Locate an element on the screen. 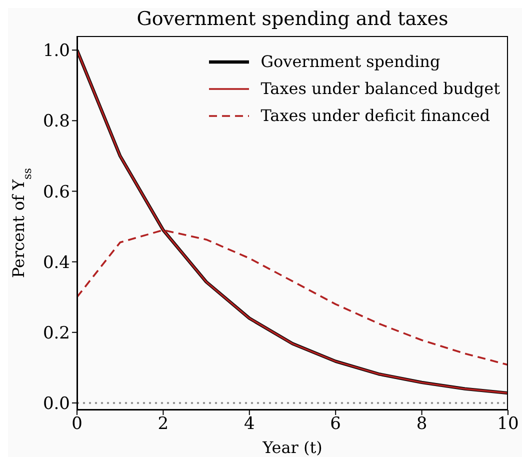 The height and width of the screenshot is (465, 522). y-tick-label: 1.0 is located at coordinates (56, 51).